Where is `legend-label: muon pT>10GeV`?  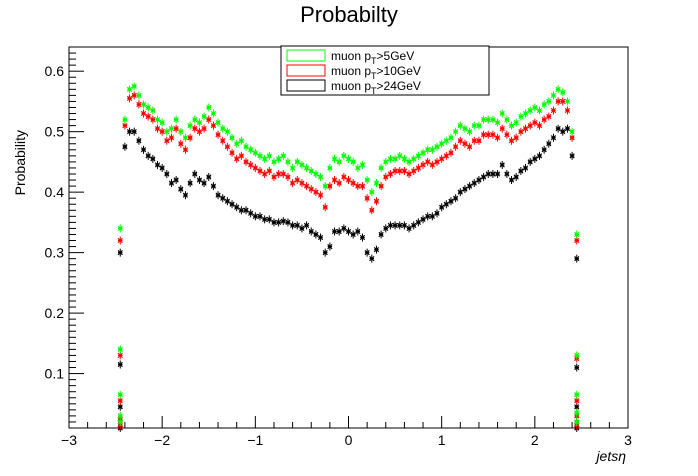 legend-label: muon pT>10GeV is located at coordinates (376, 72).